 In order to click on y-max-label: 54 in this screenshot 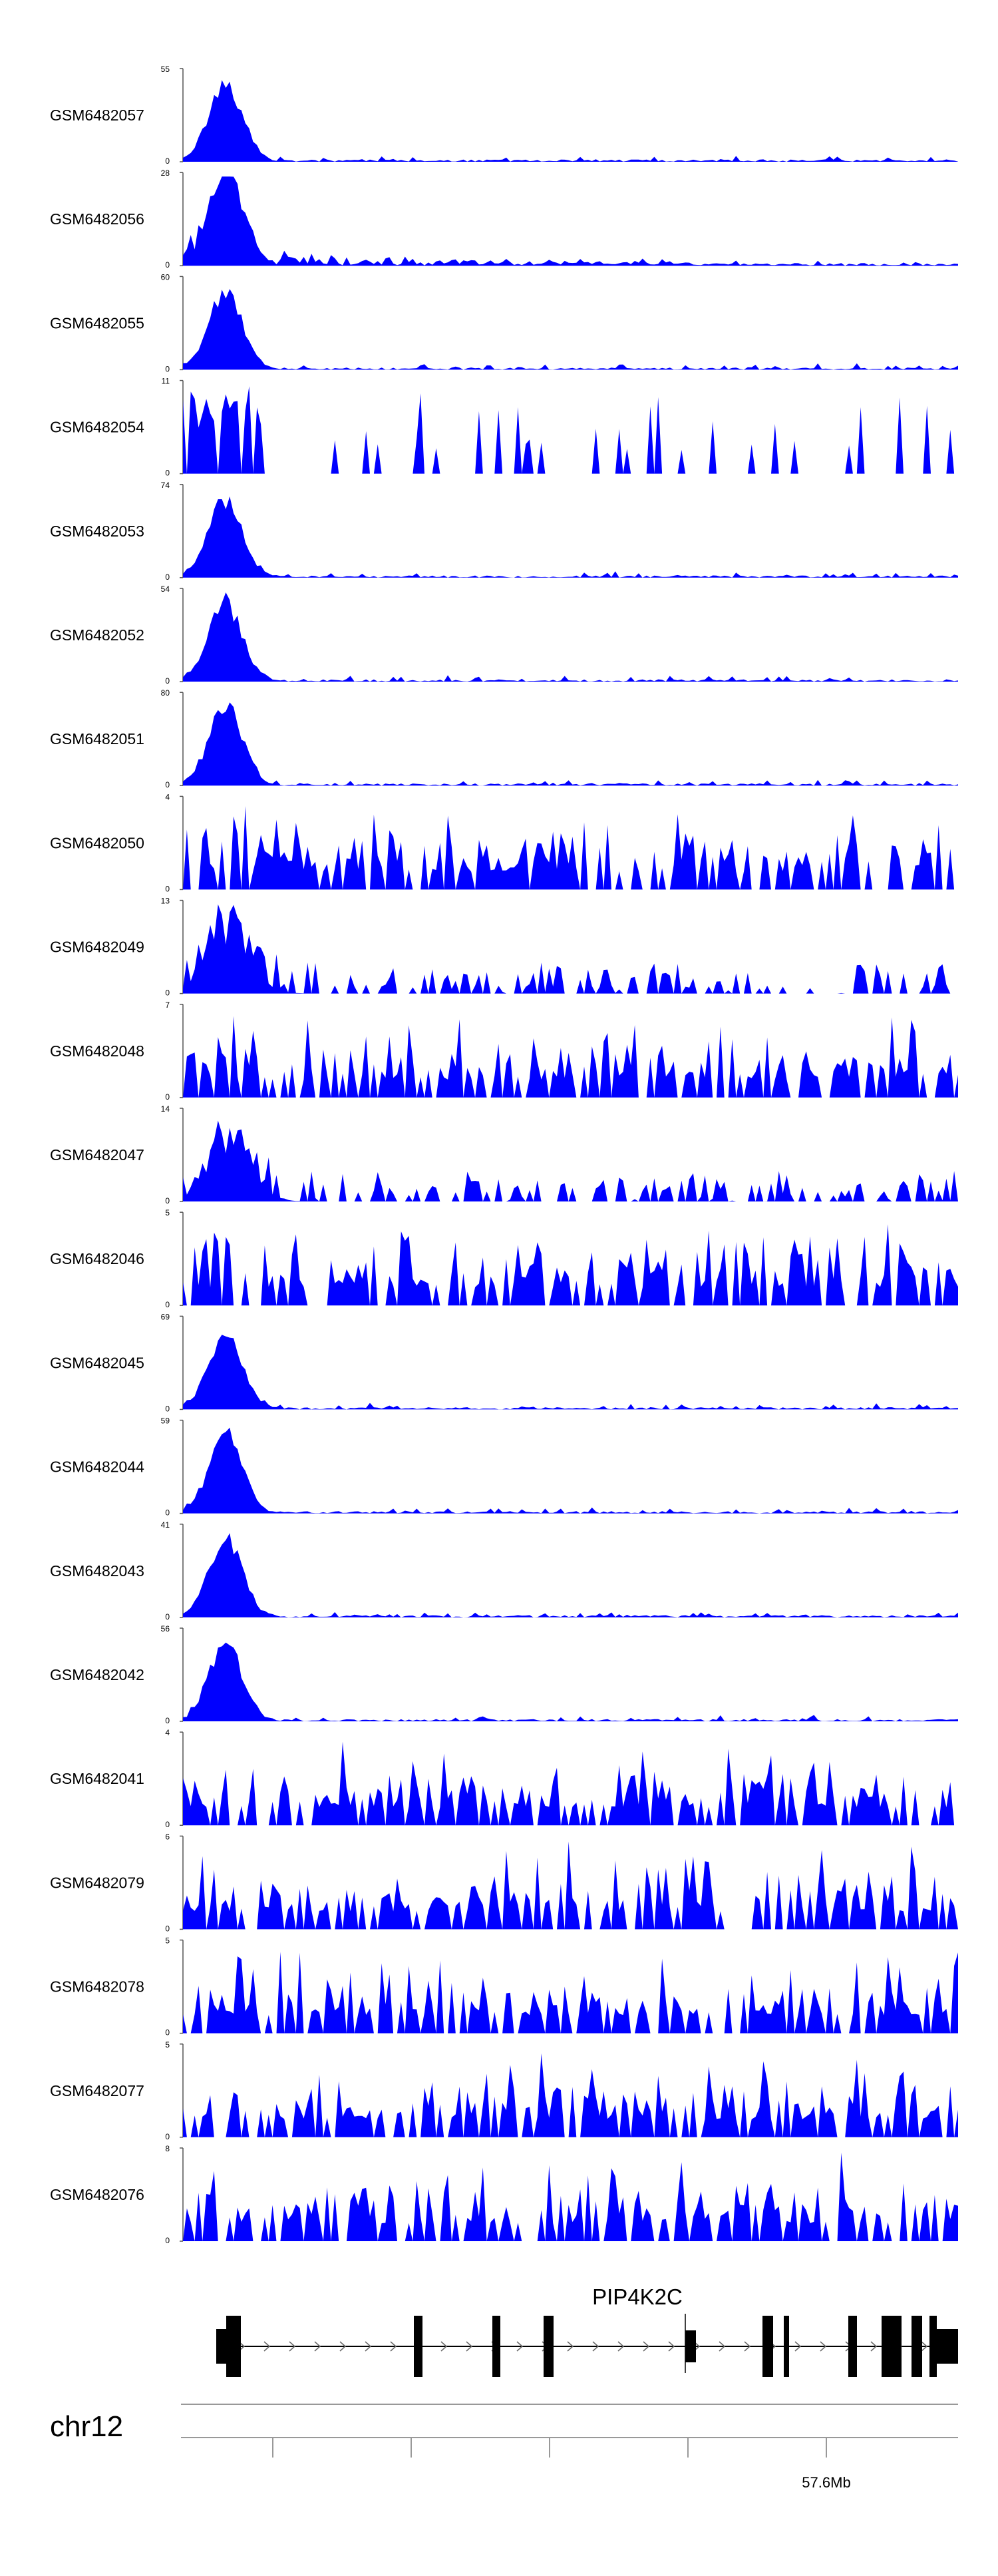, I will do `click(165, 589)`.